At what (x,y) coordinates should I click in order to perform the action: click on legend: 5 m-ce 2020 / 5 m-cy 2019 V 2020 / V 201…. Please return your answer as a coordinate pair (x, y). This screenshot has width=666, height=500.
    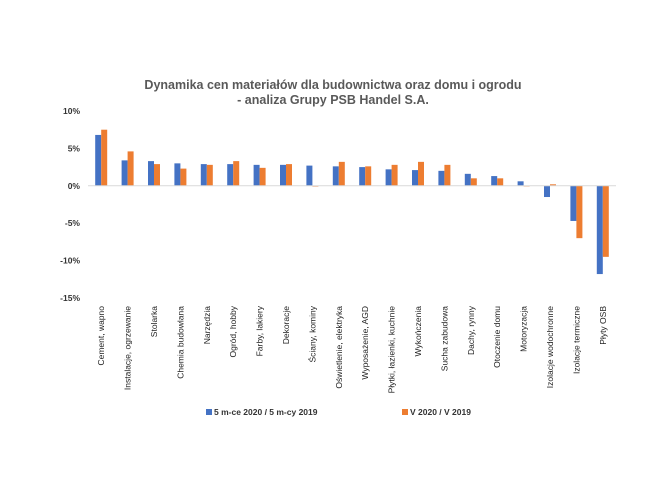
    Looking at the image, I should click on (338, 412).